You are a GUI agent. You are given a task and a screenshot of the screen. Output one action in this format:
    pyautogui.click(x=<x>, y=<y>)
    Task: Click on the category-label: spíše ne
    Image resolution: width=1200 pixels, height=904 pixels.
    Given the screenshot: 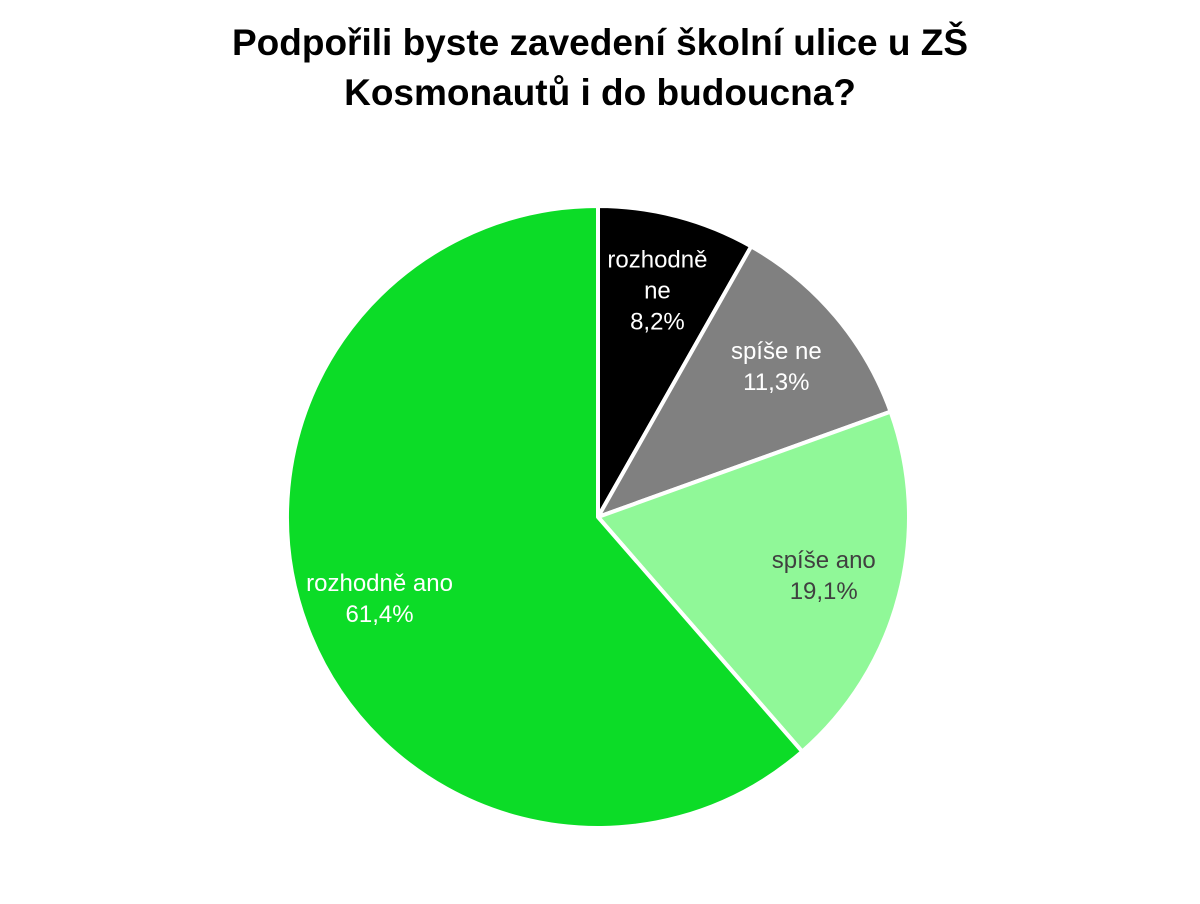 What is the action you would take?
    pyautogui.click(x=776, y=351)
    